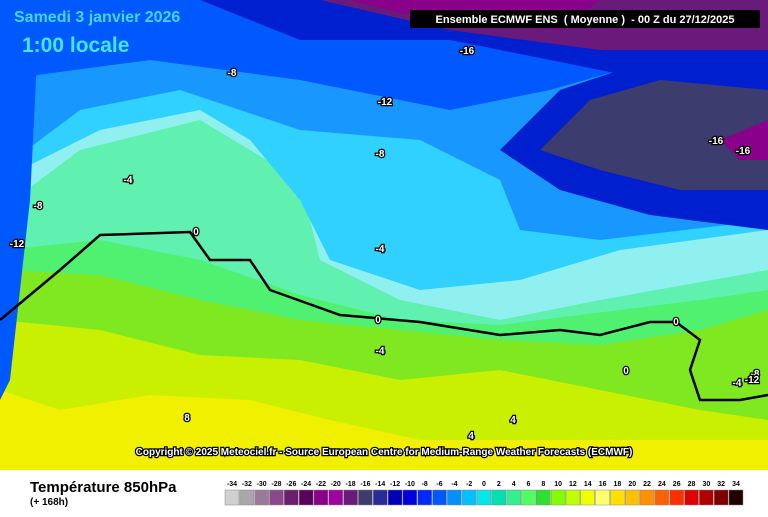  Describe the element at coordinates (588, 484) in the screenshot. I see `scale-label: 14` at that location.